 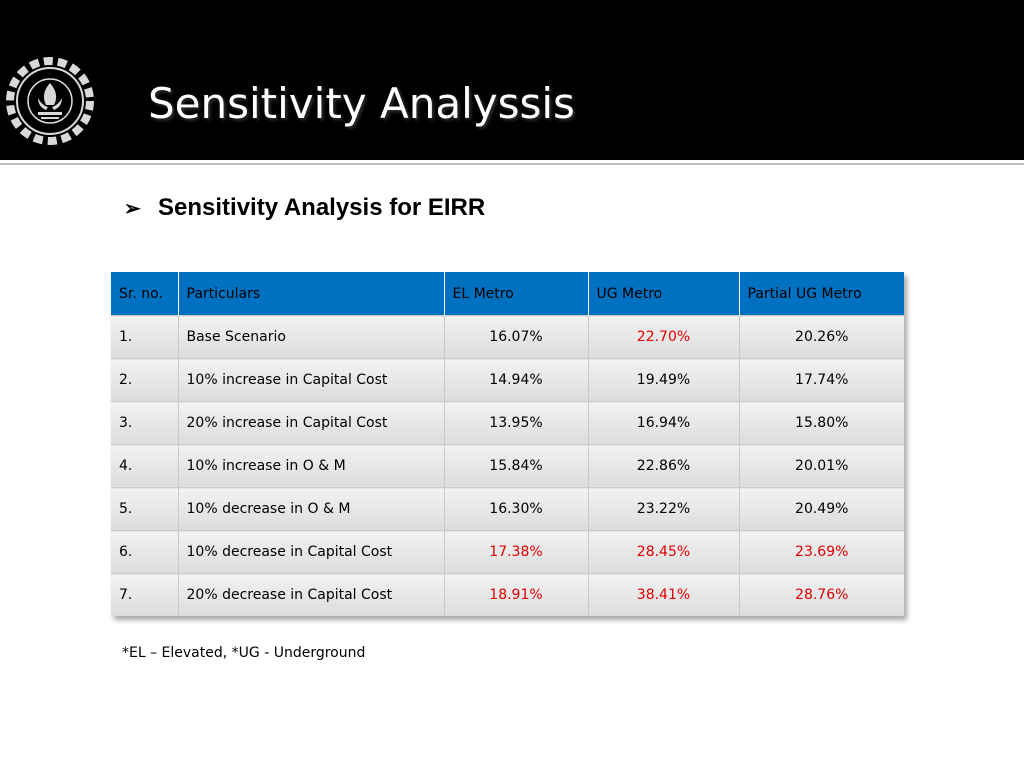 I want to click on cell-el-metro: 16.07%, so click(x=516, y=337).